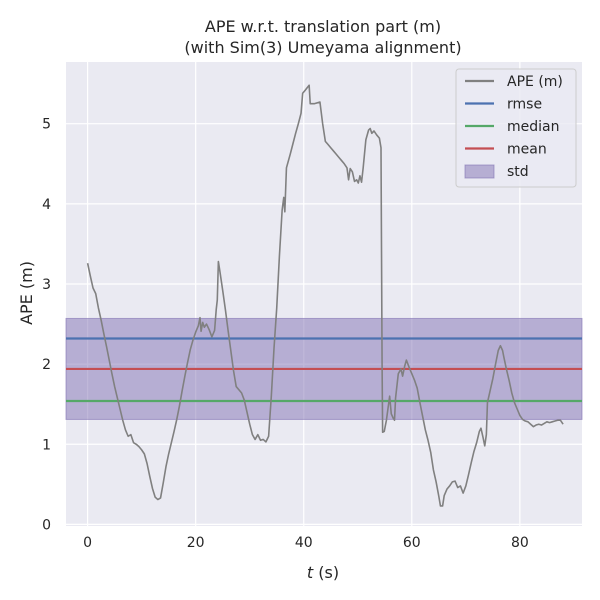 Image resolution: width=600 pixels, height=600 pixels. What do you see at coordinates (26, 293) in the screenshot?
I see `y-axis-label: APE (m)` at bounding box center [26, 293].